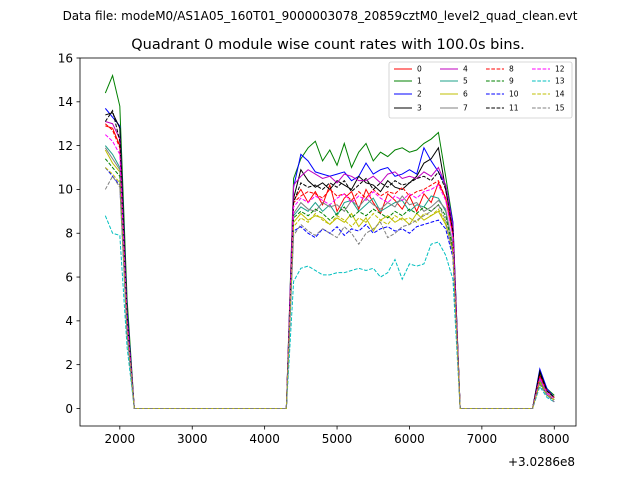  Describe the element at coordinates (482, 439) in the screenshot. I see `x-tick-label: 7000` at that location.